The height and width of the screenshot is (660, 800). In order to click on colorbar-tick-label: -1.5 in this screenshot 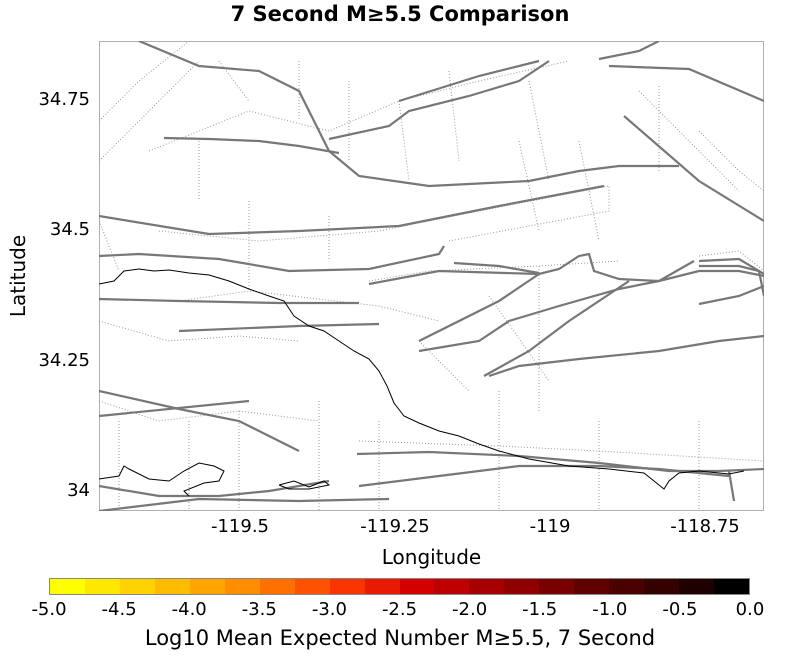, I will do `click(540, 609)`.